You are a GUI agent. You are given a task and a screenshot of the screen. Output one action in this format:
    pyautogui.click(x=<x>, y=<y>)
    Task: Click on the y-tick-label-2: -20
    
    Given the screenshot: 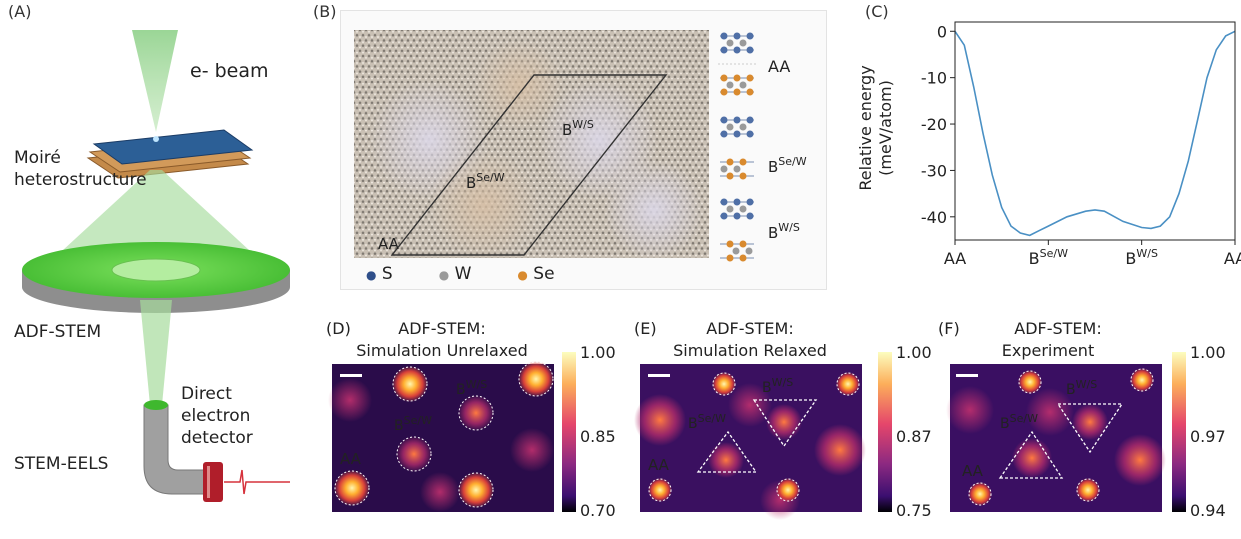 What is the action you would take?
    pyautogui.click(x=934, y=124)
    